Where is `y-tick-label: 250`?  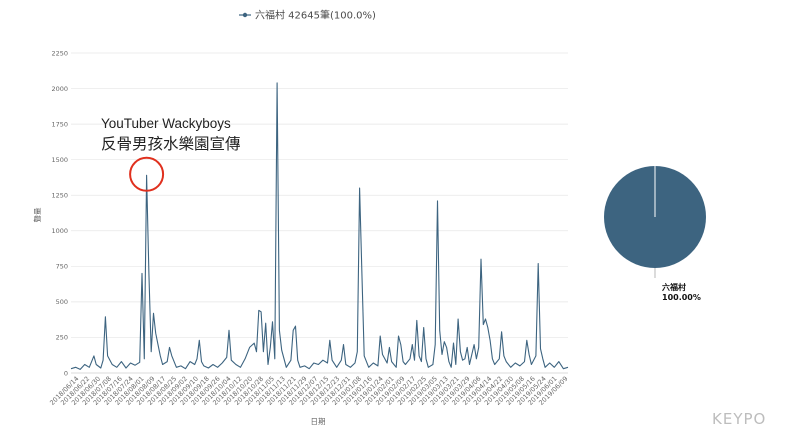 y-tick-label: 250 is located at coordinates (62, 338).